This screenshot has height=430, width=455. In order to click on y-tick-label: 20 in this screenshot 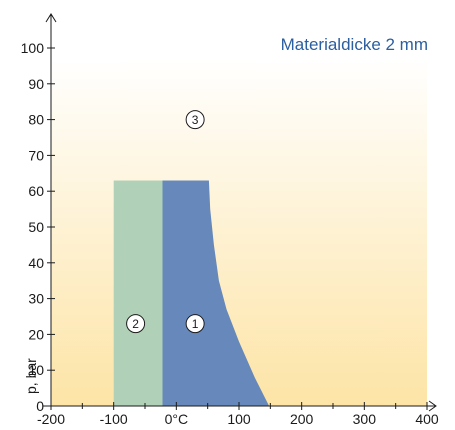, I will do `click(36, 334)`.